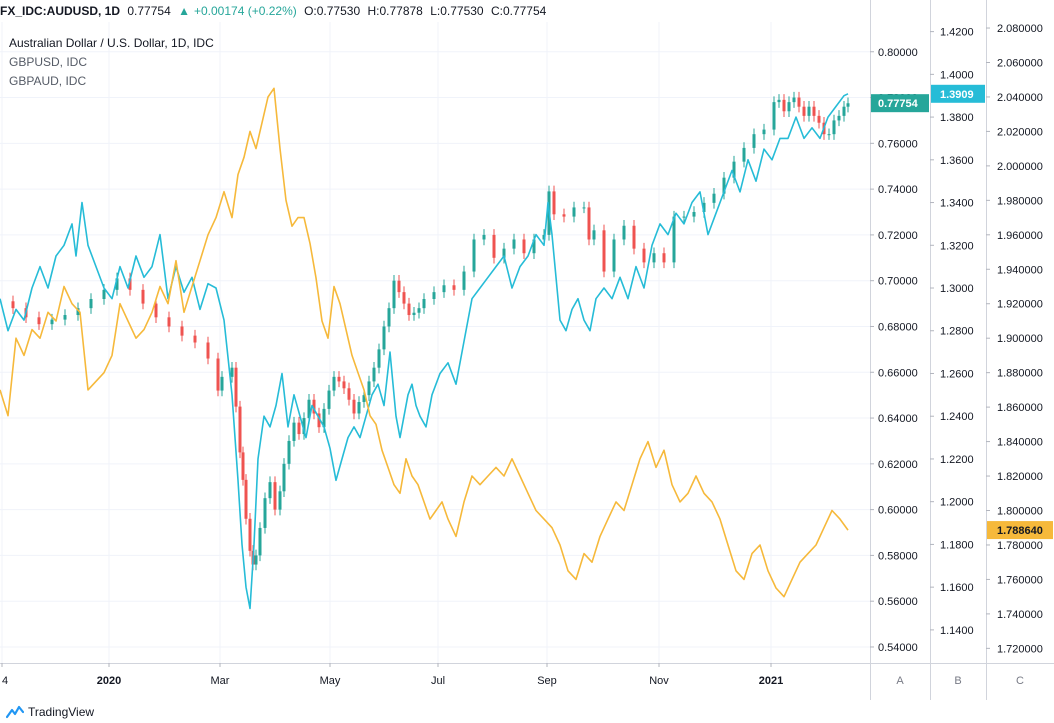  Describe the element at coordinates (1020, 270) in the screenshot. I see `axis-tick-label: 1.940000` at that location.